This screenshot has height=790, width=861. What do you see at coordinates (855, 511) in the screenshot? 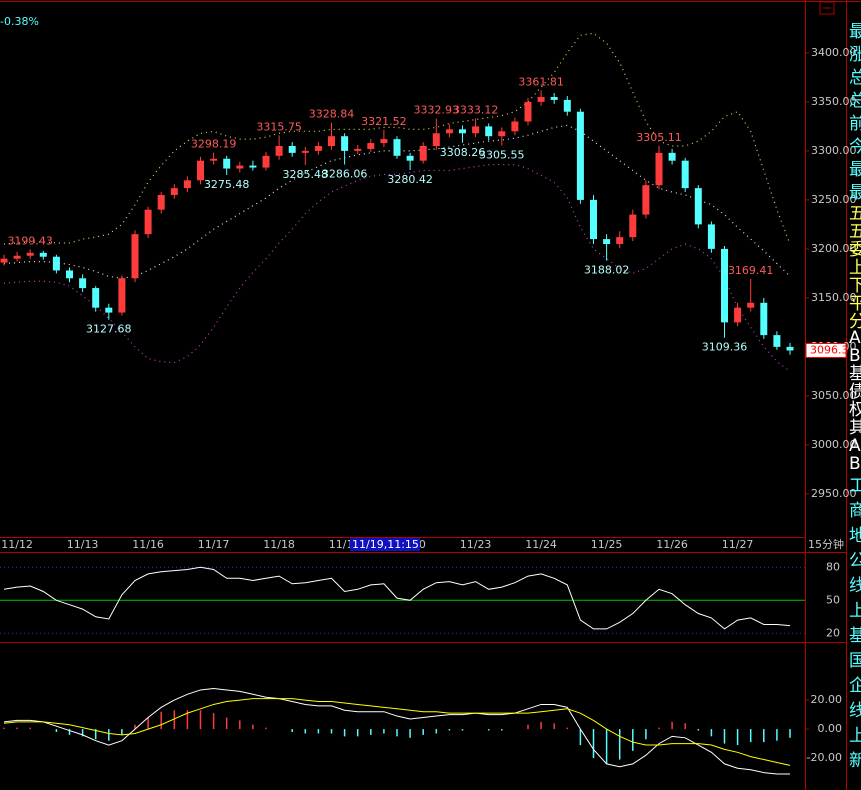
I see `side-panel-text: 商` at bounding box center [855, 511].